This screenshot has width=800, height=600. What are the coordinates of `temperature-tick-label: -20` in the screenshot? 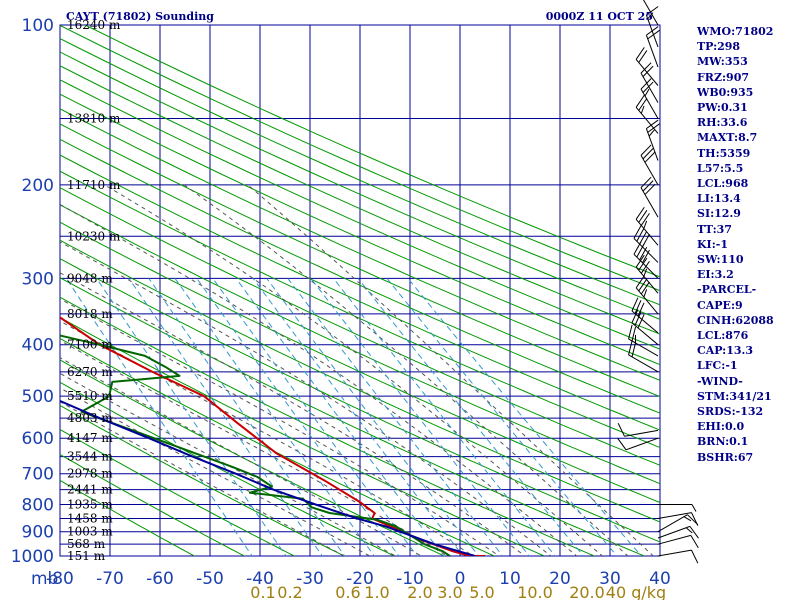 It's located at (360, 579).